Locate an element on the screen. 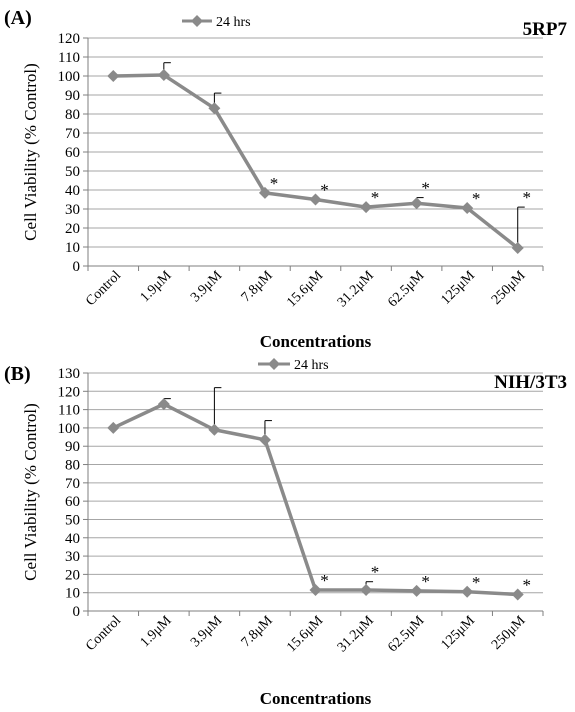 The image size is (575, 712). chart-a-y-tick-label: 20 is located at coordinates (72, 229).